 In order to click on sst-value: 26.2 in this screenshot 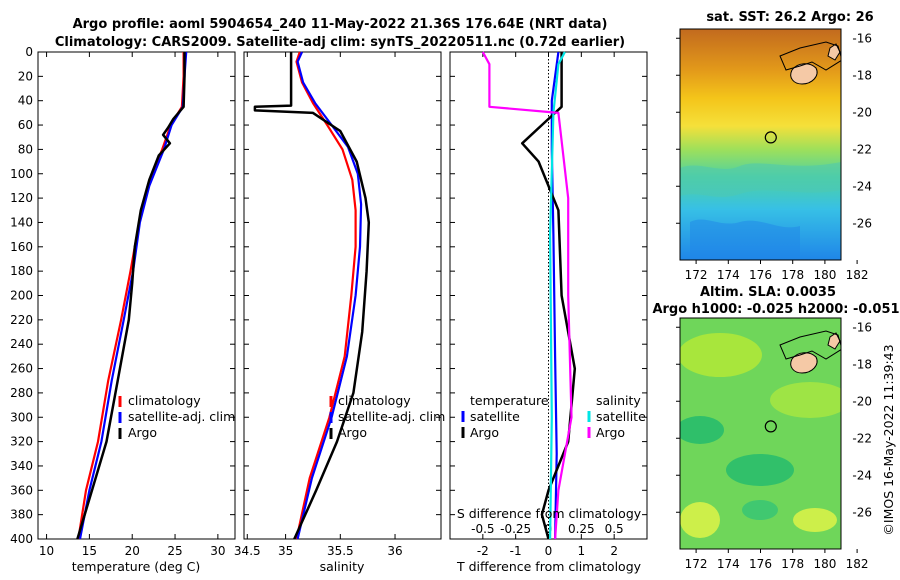, I will do `click(791, 17)`.